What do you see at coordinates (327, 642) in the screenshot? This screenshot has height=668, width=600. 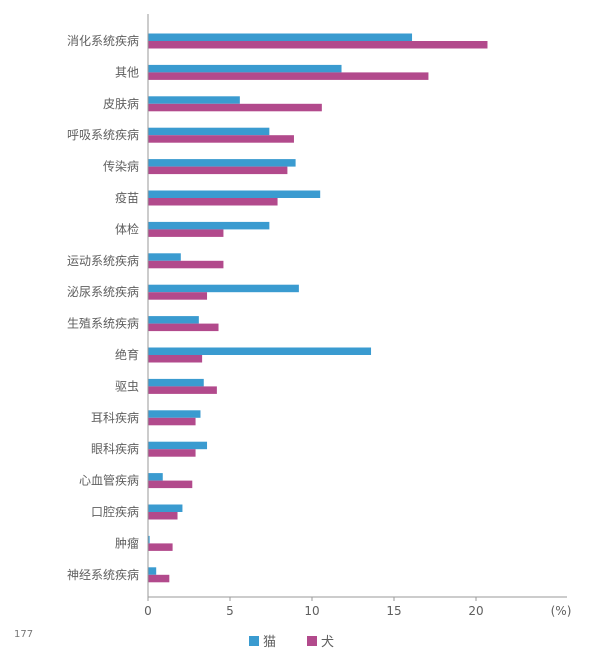 I see `dog-legend-label: 犬` at bounding box center [327, 642].